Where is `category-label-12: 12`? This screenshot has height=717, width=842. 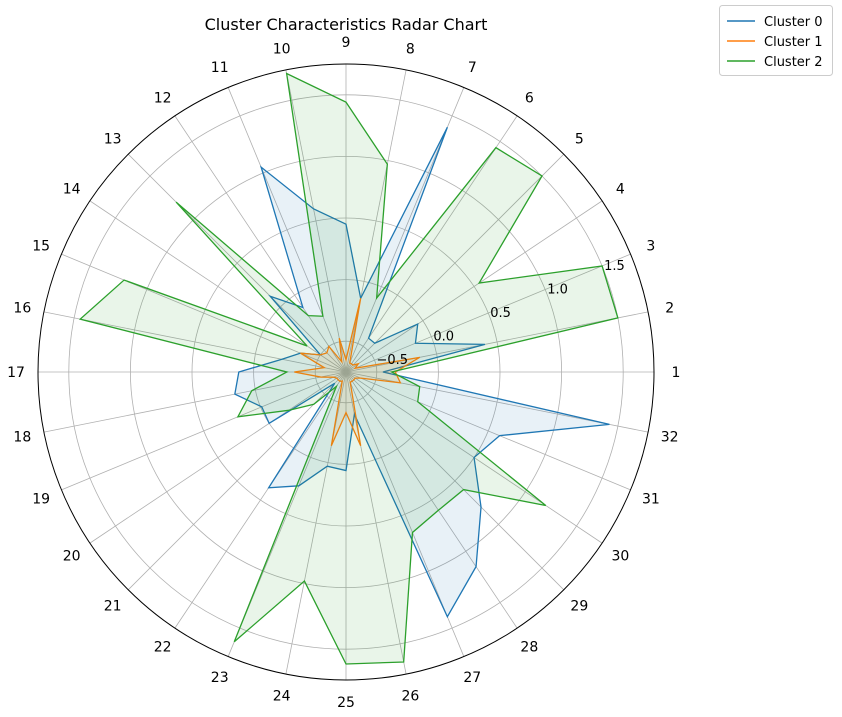
category-label-12: 12 is located at coordinates (163, 99).